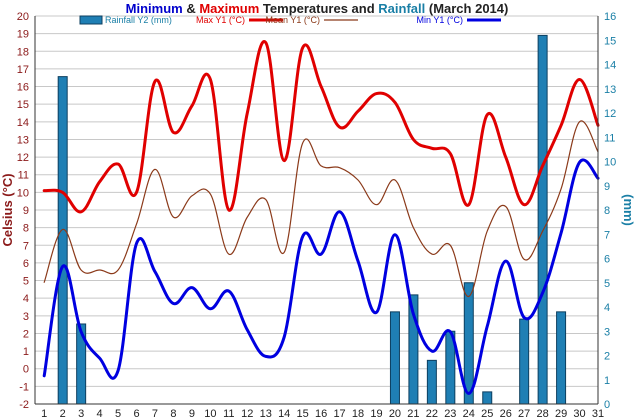 Image resolution: width=634 pixels, height=420 pixels. Describe the element at coordinates (440, 20) in the screenshot. I see `legend-label: Min Y1 (°C)` at that location.